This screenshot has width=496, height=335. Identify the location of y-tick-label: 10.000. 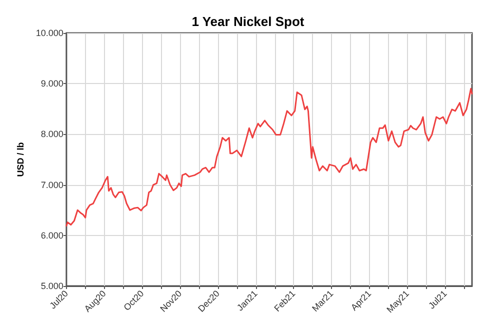
(50, 33).